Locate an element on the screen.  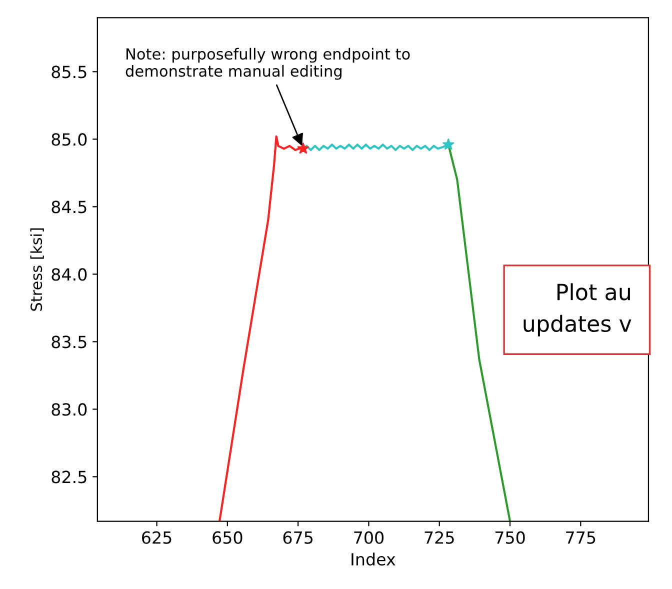
annotation: Plot au updates v is located at coordinates (578, 309).